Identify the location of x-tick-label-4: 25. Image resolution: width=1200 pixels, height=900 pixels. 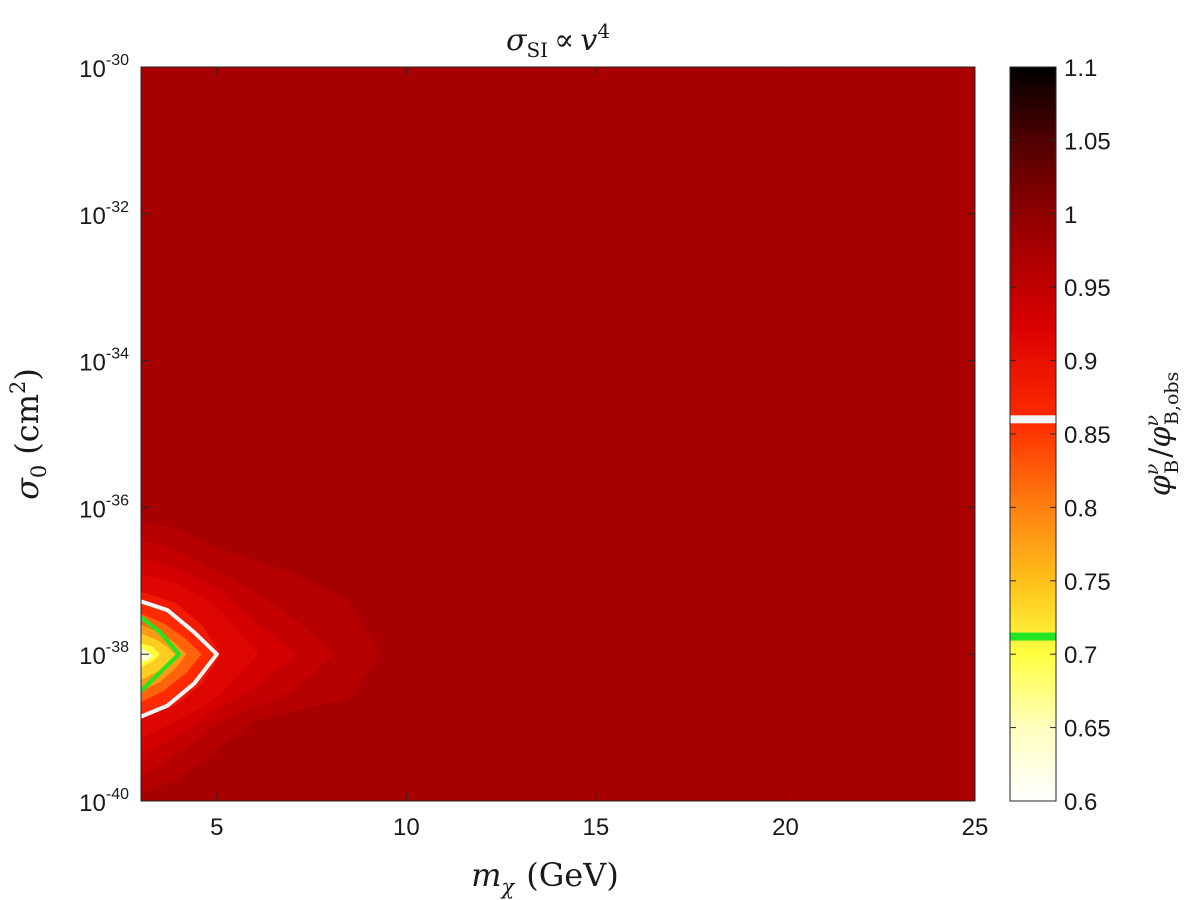
(975, 827).